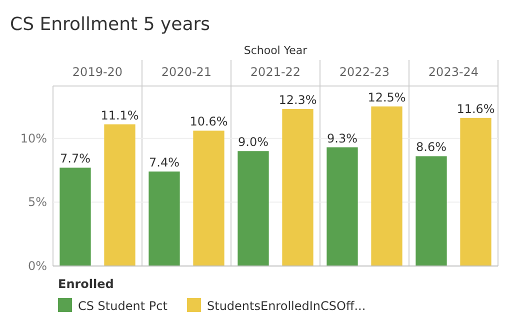 The height and width of the screenshot is (330, 514). I want to click on data-label: 8.6%, so click(431, 147).